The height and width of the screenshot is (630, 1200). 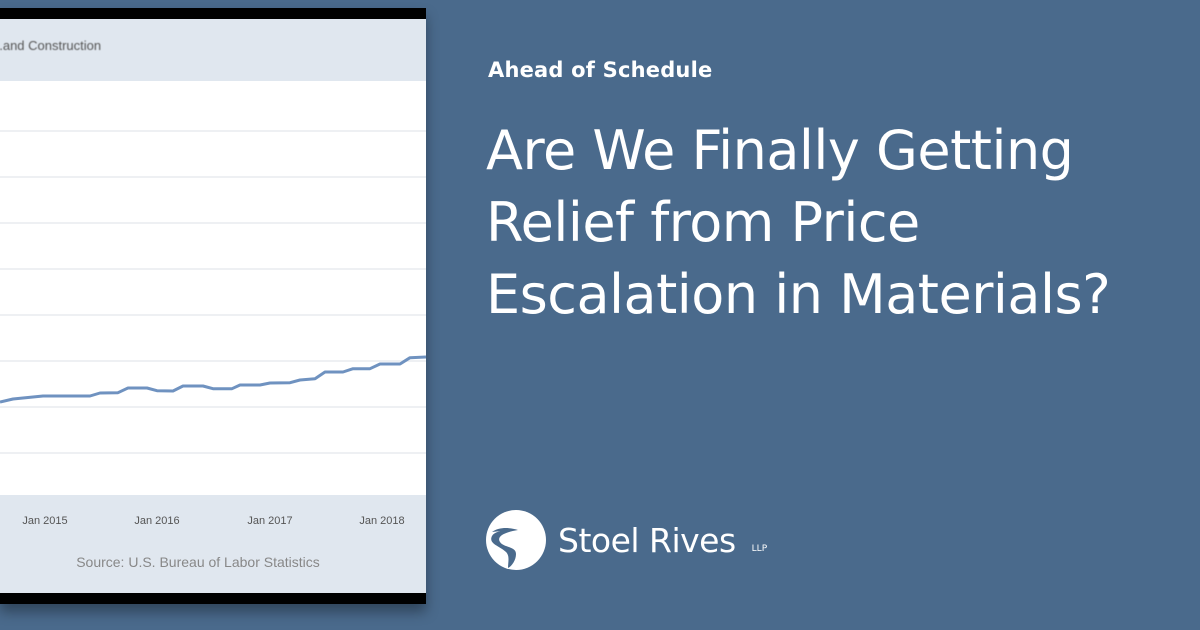 I want to click on x-tick-label: Jan 2015, so click(x=45, y=521).